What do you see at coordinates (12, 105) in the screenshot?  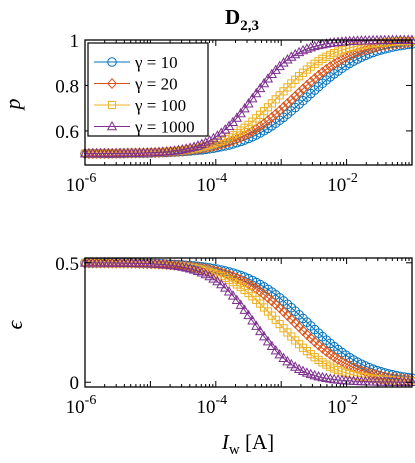 I see `top-ylabel: p` at bounding box center [12, 105].